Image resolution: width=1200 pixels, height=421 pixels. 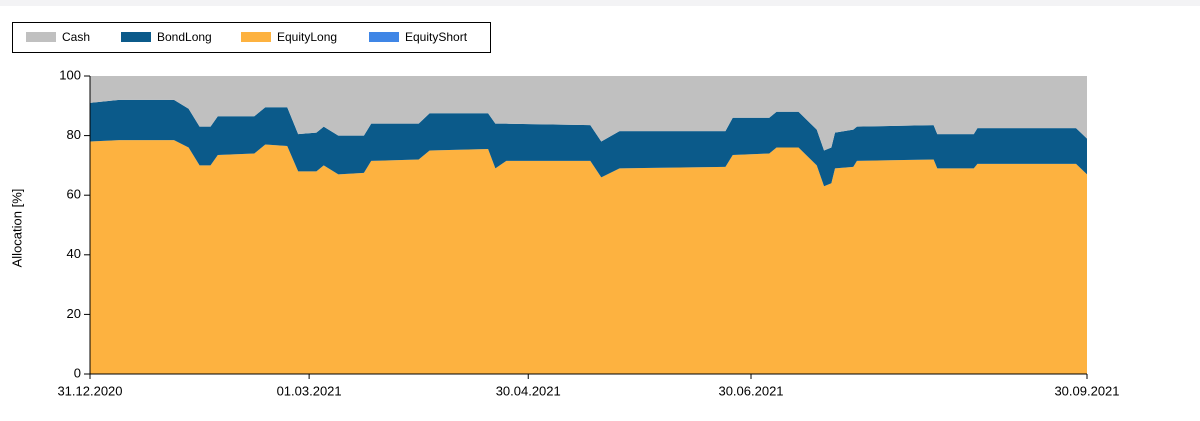 I want to click on x-tick-label: 30.09.2021, so click(x=1086, y=390).